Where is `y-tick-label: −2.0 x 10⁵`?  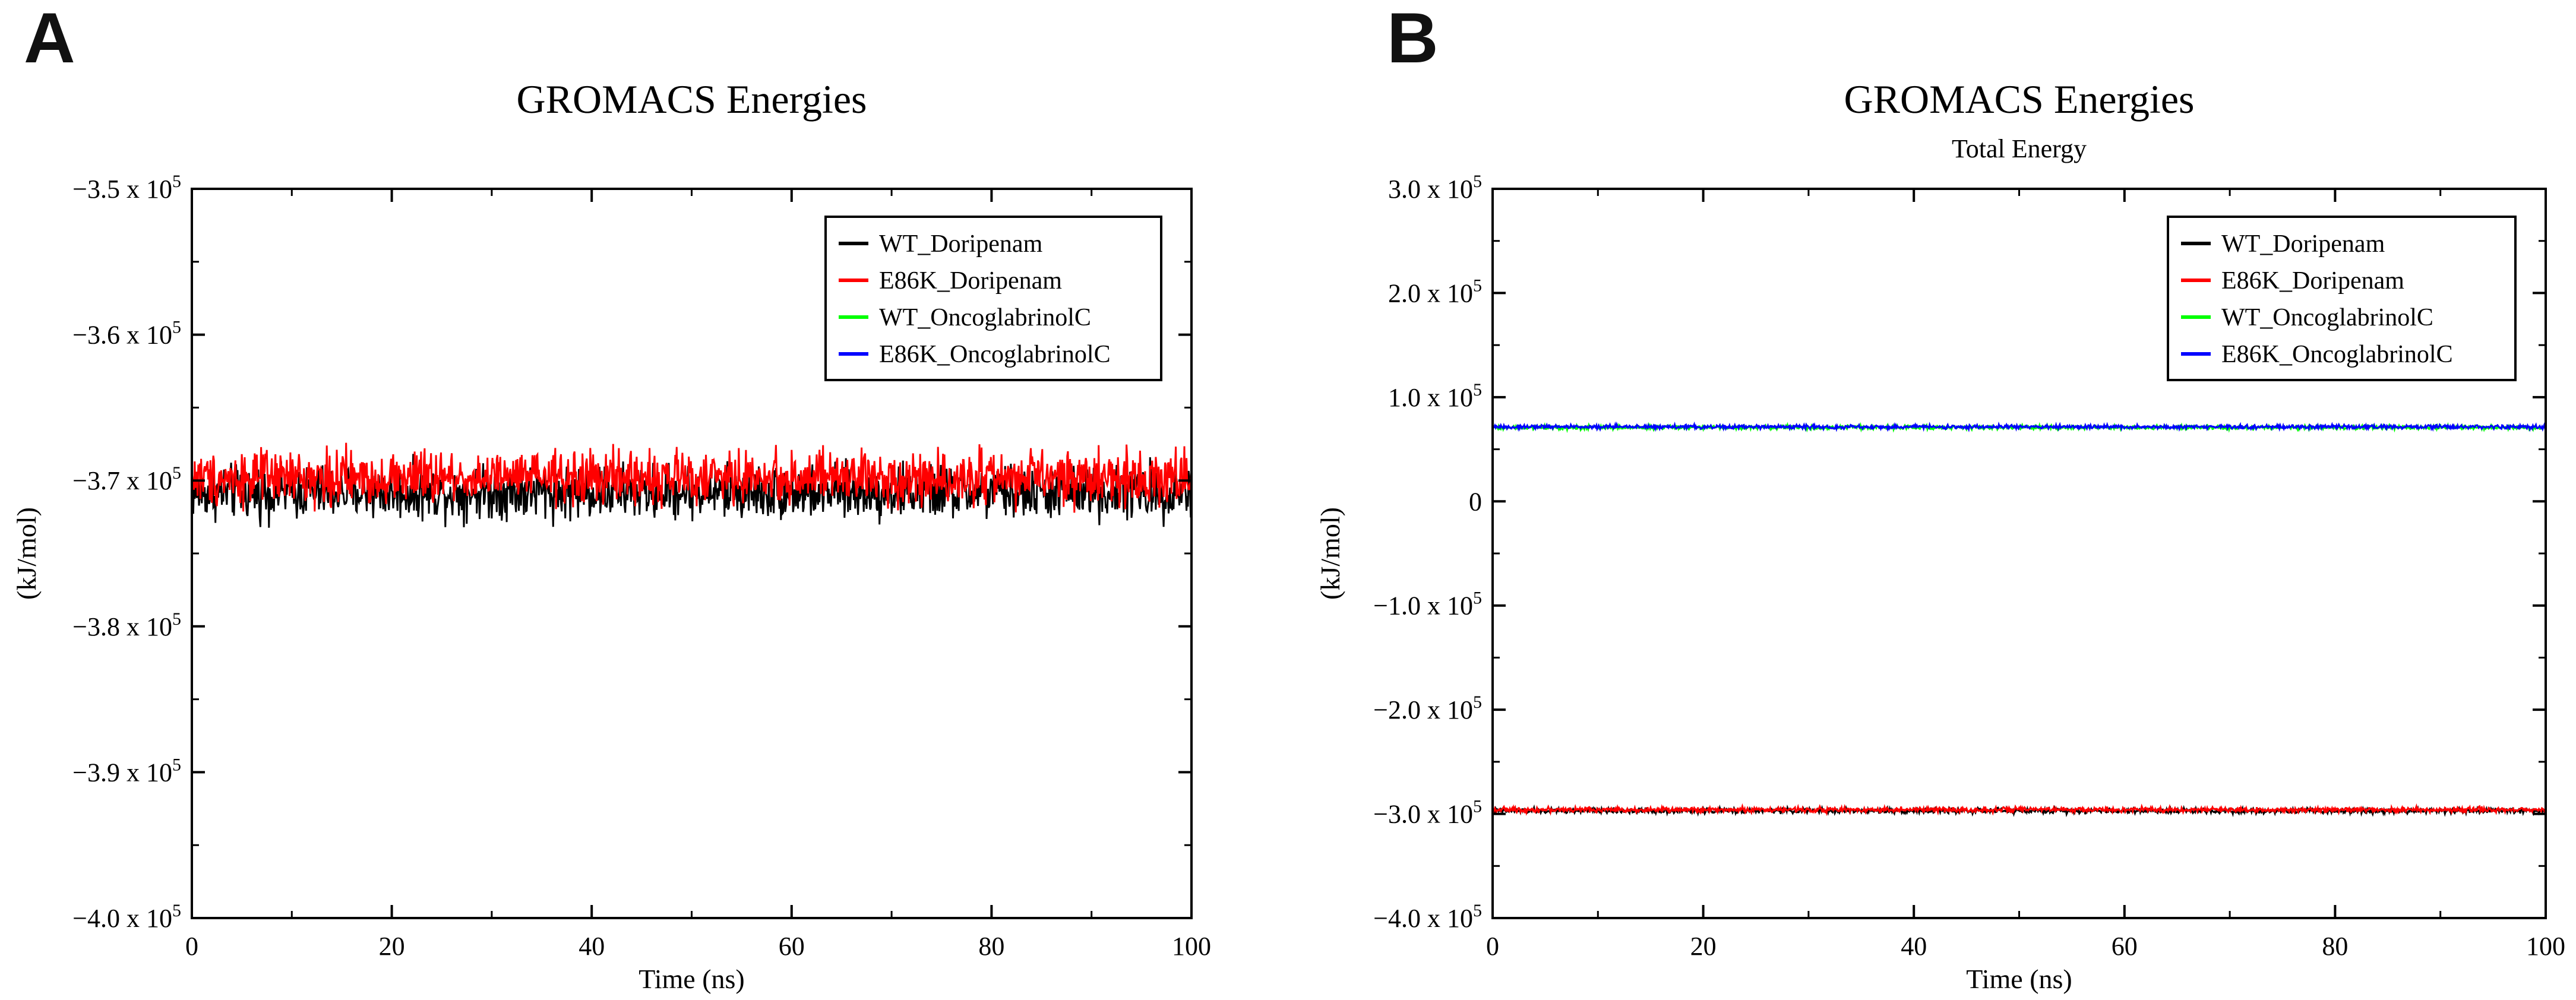 y-tick-label: −2.0 x 10⁵ is located at coordinates (1427, 708).